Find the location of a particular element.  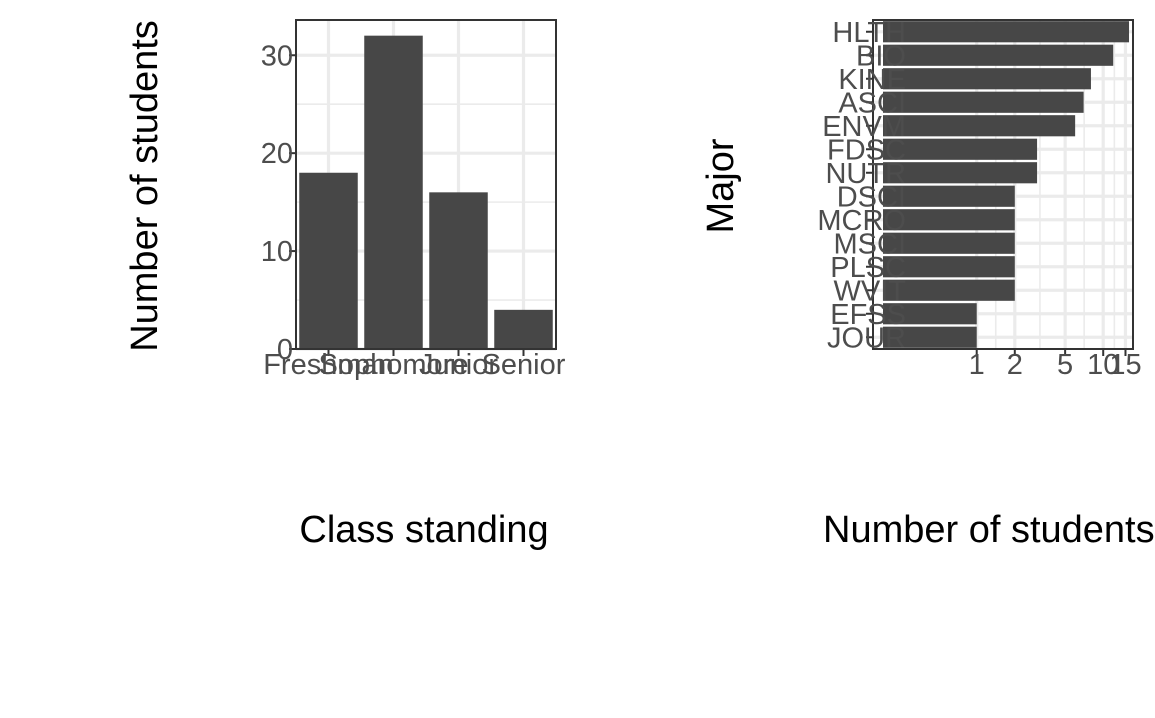

x-tick-label: 1 is located at coordinates (977, 365).